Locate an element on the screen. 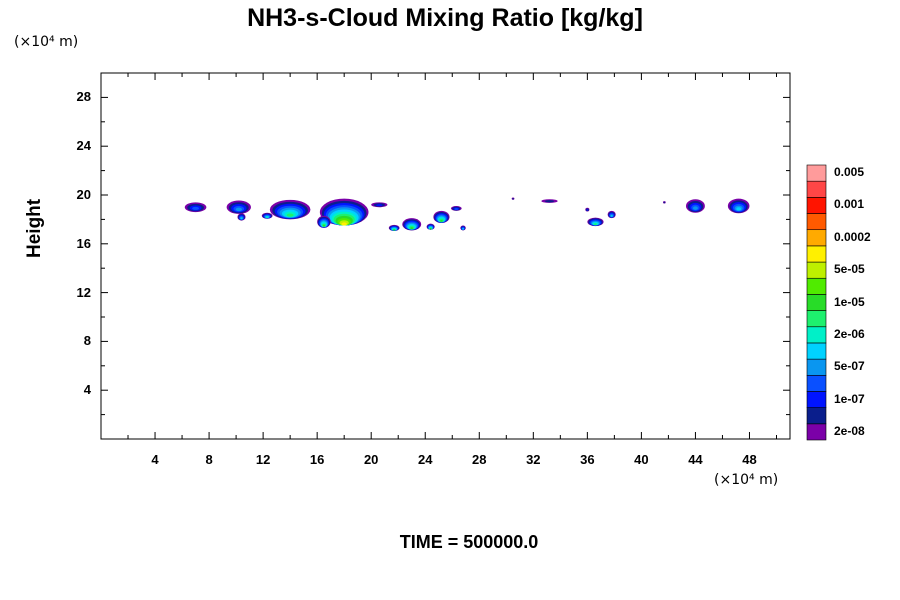 The image size is (900, 600). y-tick-label: 28 is located at coordinates (83, 97).